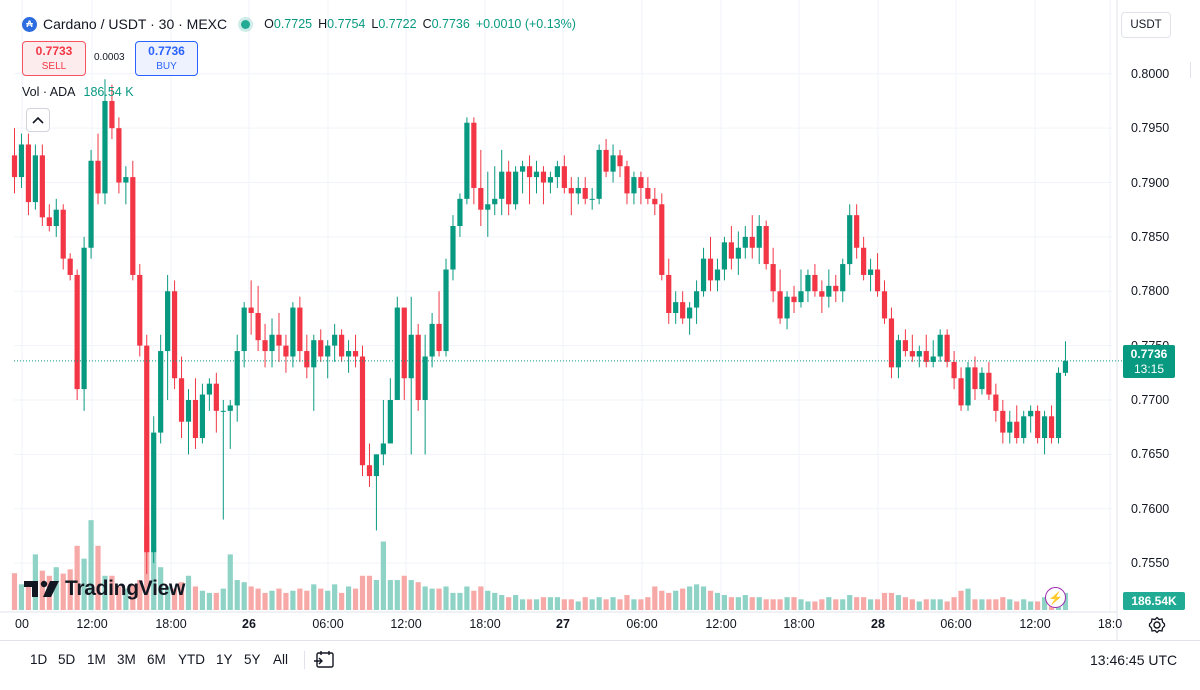 The height and width of the screenshot is (690, 1200). I want to click on collapse-legend-button, so click(38, 120).